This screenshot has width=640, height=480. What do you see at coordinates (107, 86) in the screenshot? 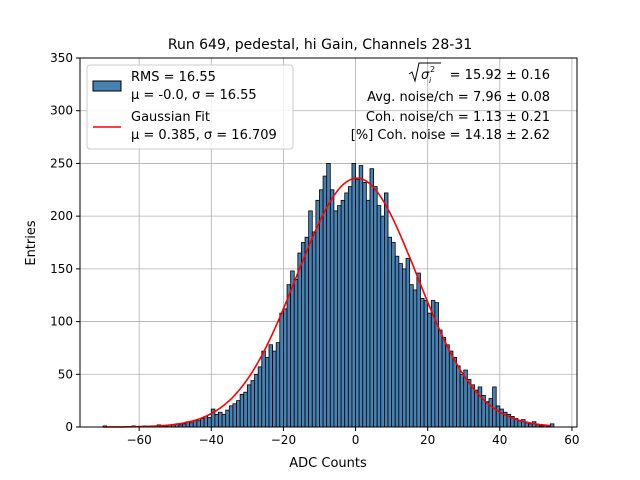
I see `legend-histogram-swatch` at bounding box center [107, 86].